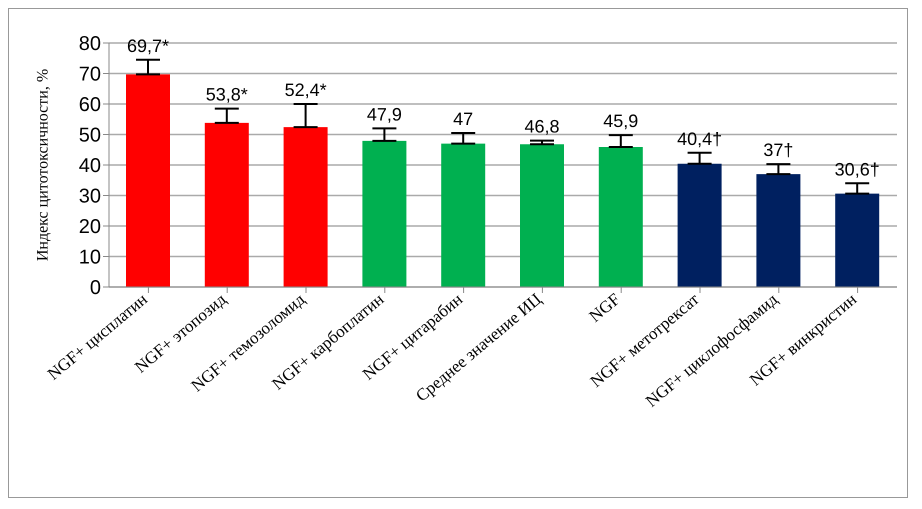  I want to click on data-label: 47, so click(463, 118).